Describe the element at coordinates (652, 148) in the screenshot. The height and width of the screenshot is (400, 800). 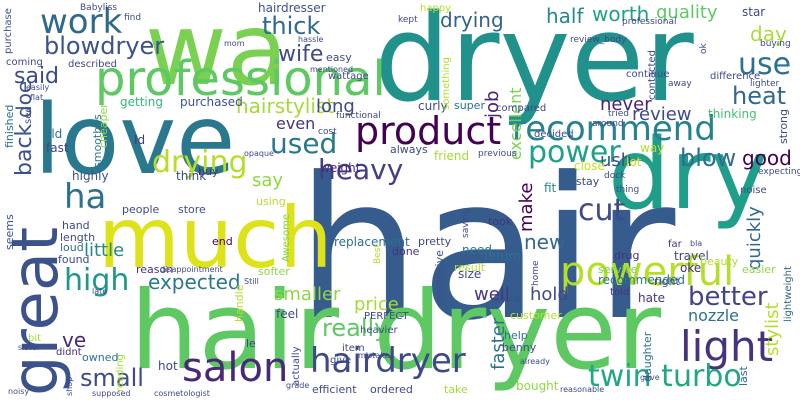
I see `word: way` at that location.